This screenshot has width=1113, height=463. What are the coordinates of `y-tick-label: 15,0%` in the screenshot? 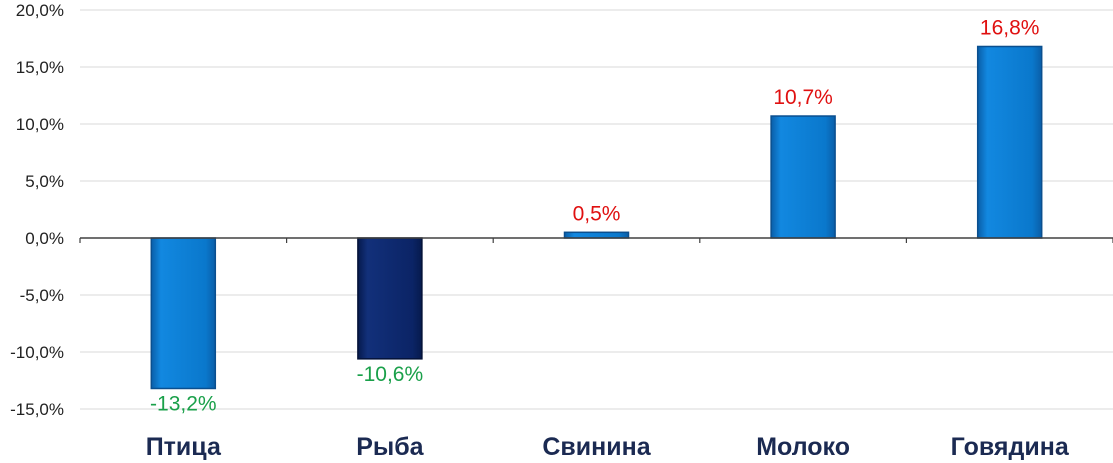 It's located at (40, 67).